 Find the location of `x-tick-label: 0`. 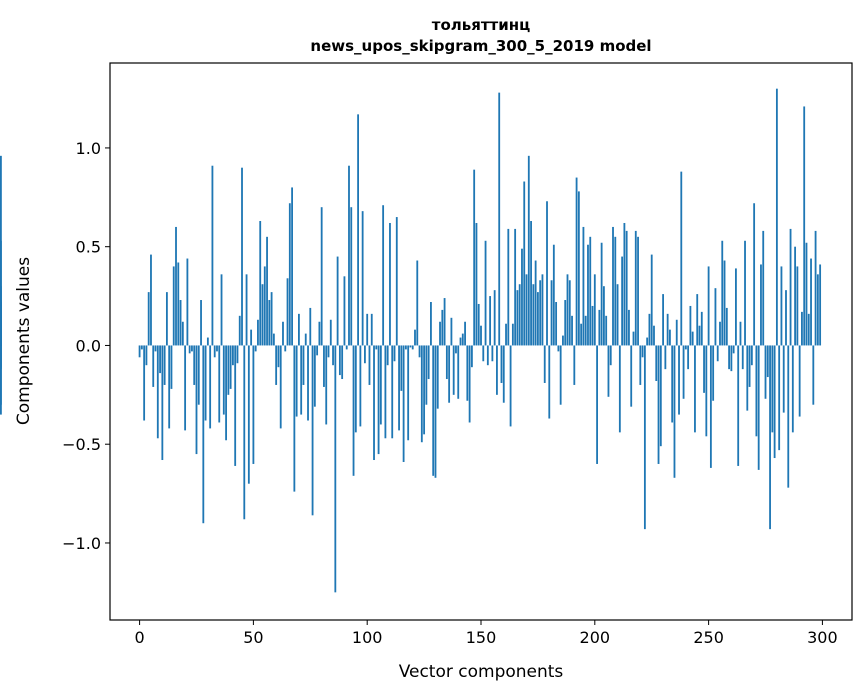

x-tick-label: 0 is located at coordinates (139, 637).